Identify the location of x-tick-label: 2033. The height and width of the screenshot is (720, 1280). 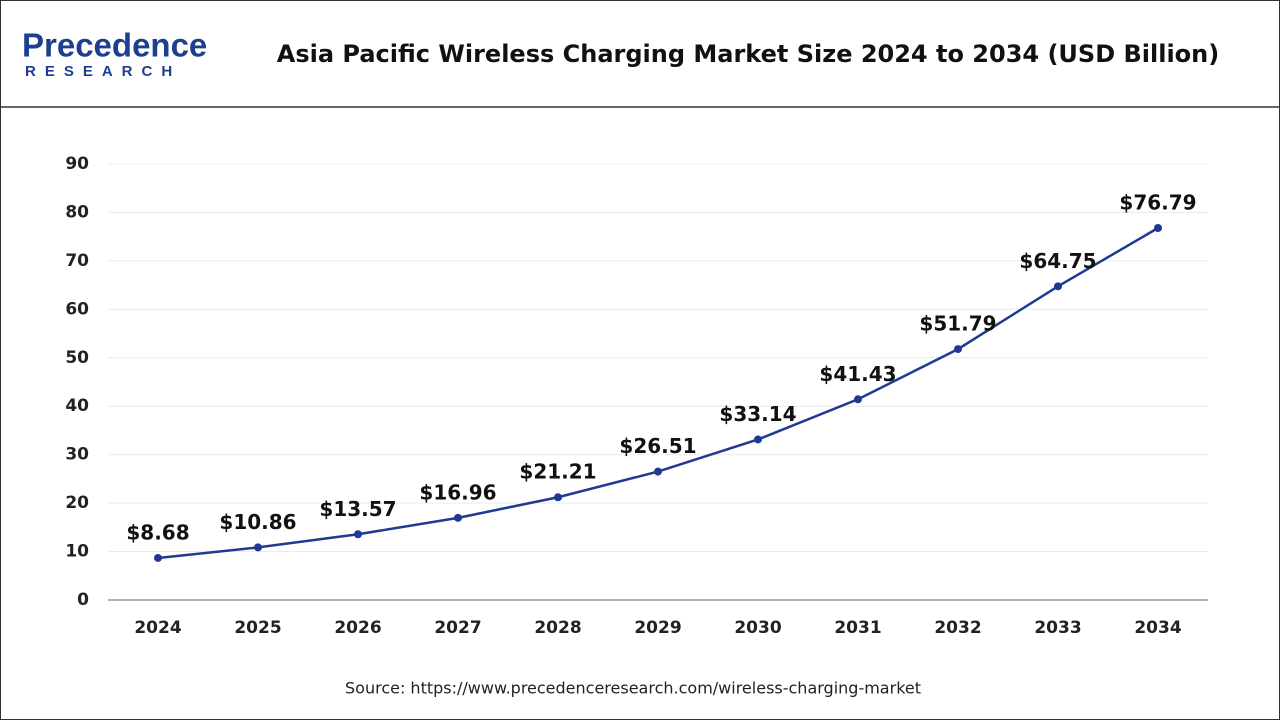
(1057, 628).